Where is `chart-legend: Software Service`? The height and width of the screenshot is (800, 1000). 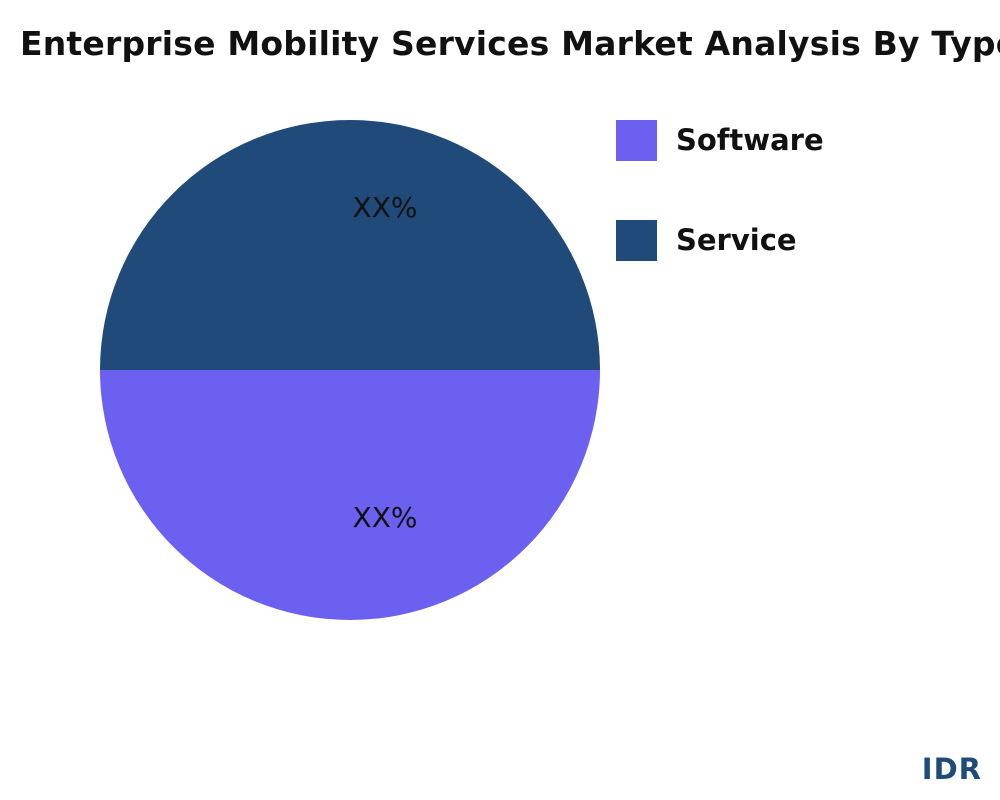
chart-legend: Software Service is located at coordinates (720, 219).